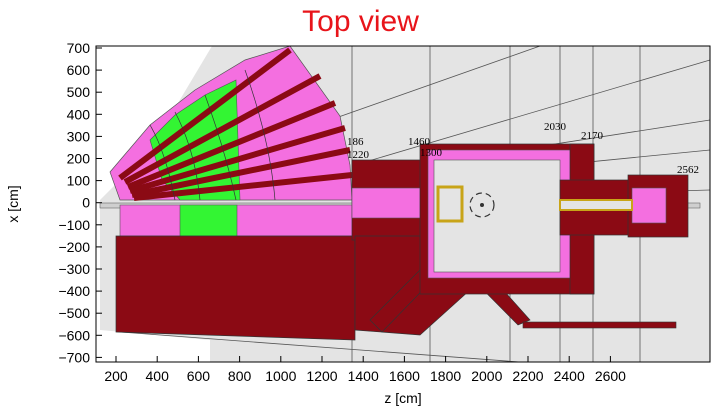 The height and width of the screenshot is (417, 721). What do you see at coordinates (74, 291) in the screenshot?
I see `y-tick-label: −400` at bounding box center [74, 291].